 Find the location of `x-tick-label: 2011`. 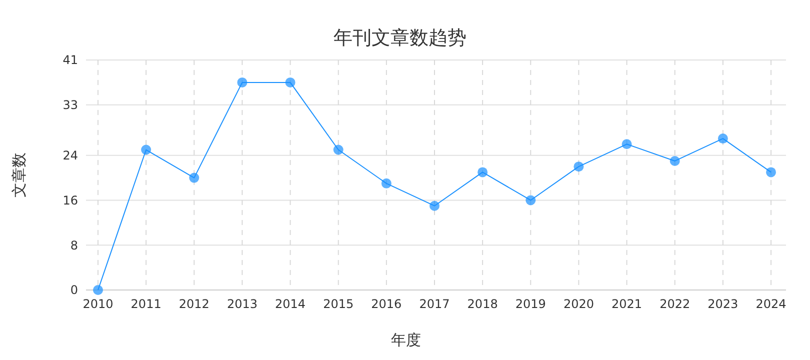

x-tick-label: 2011 is located at coordinates (146, 304).